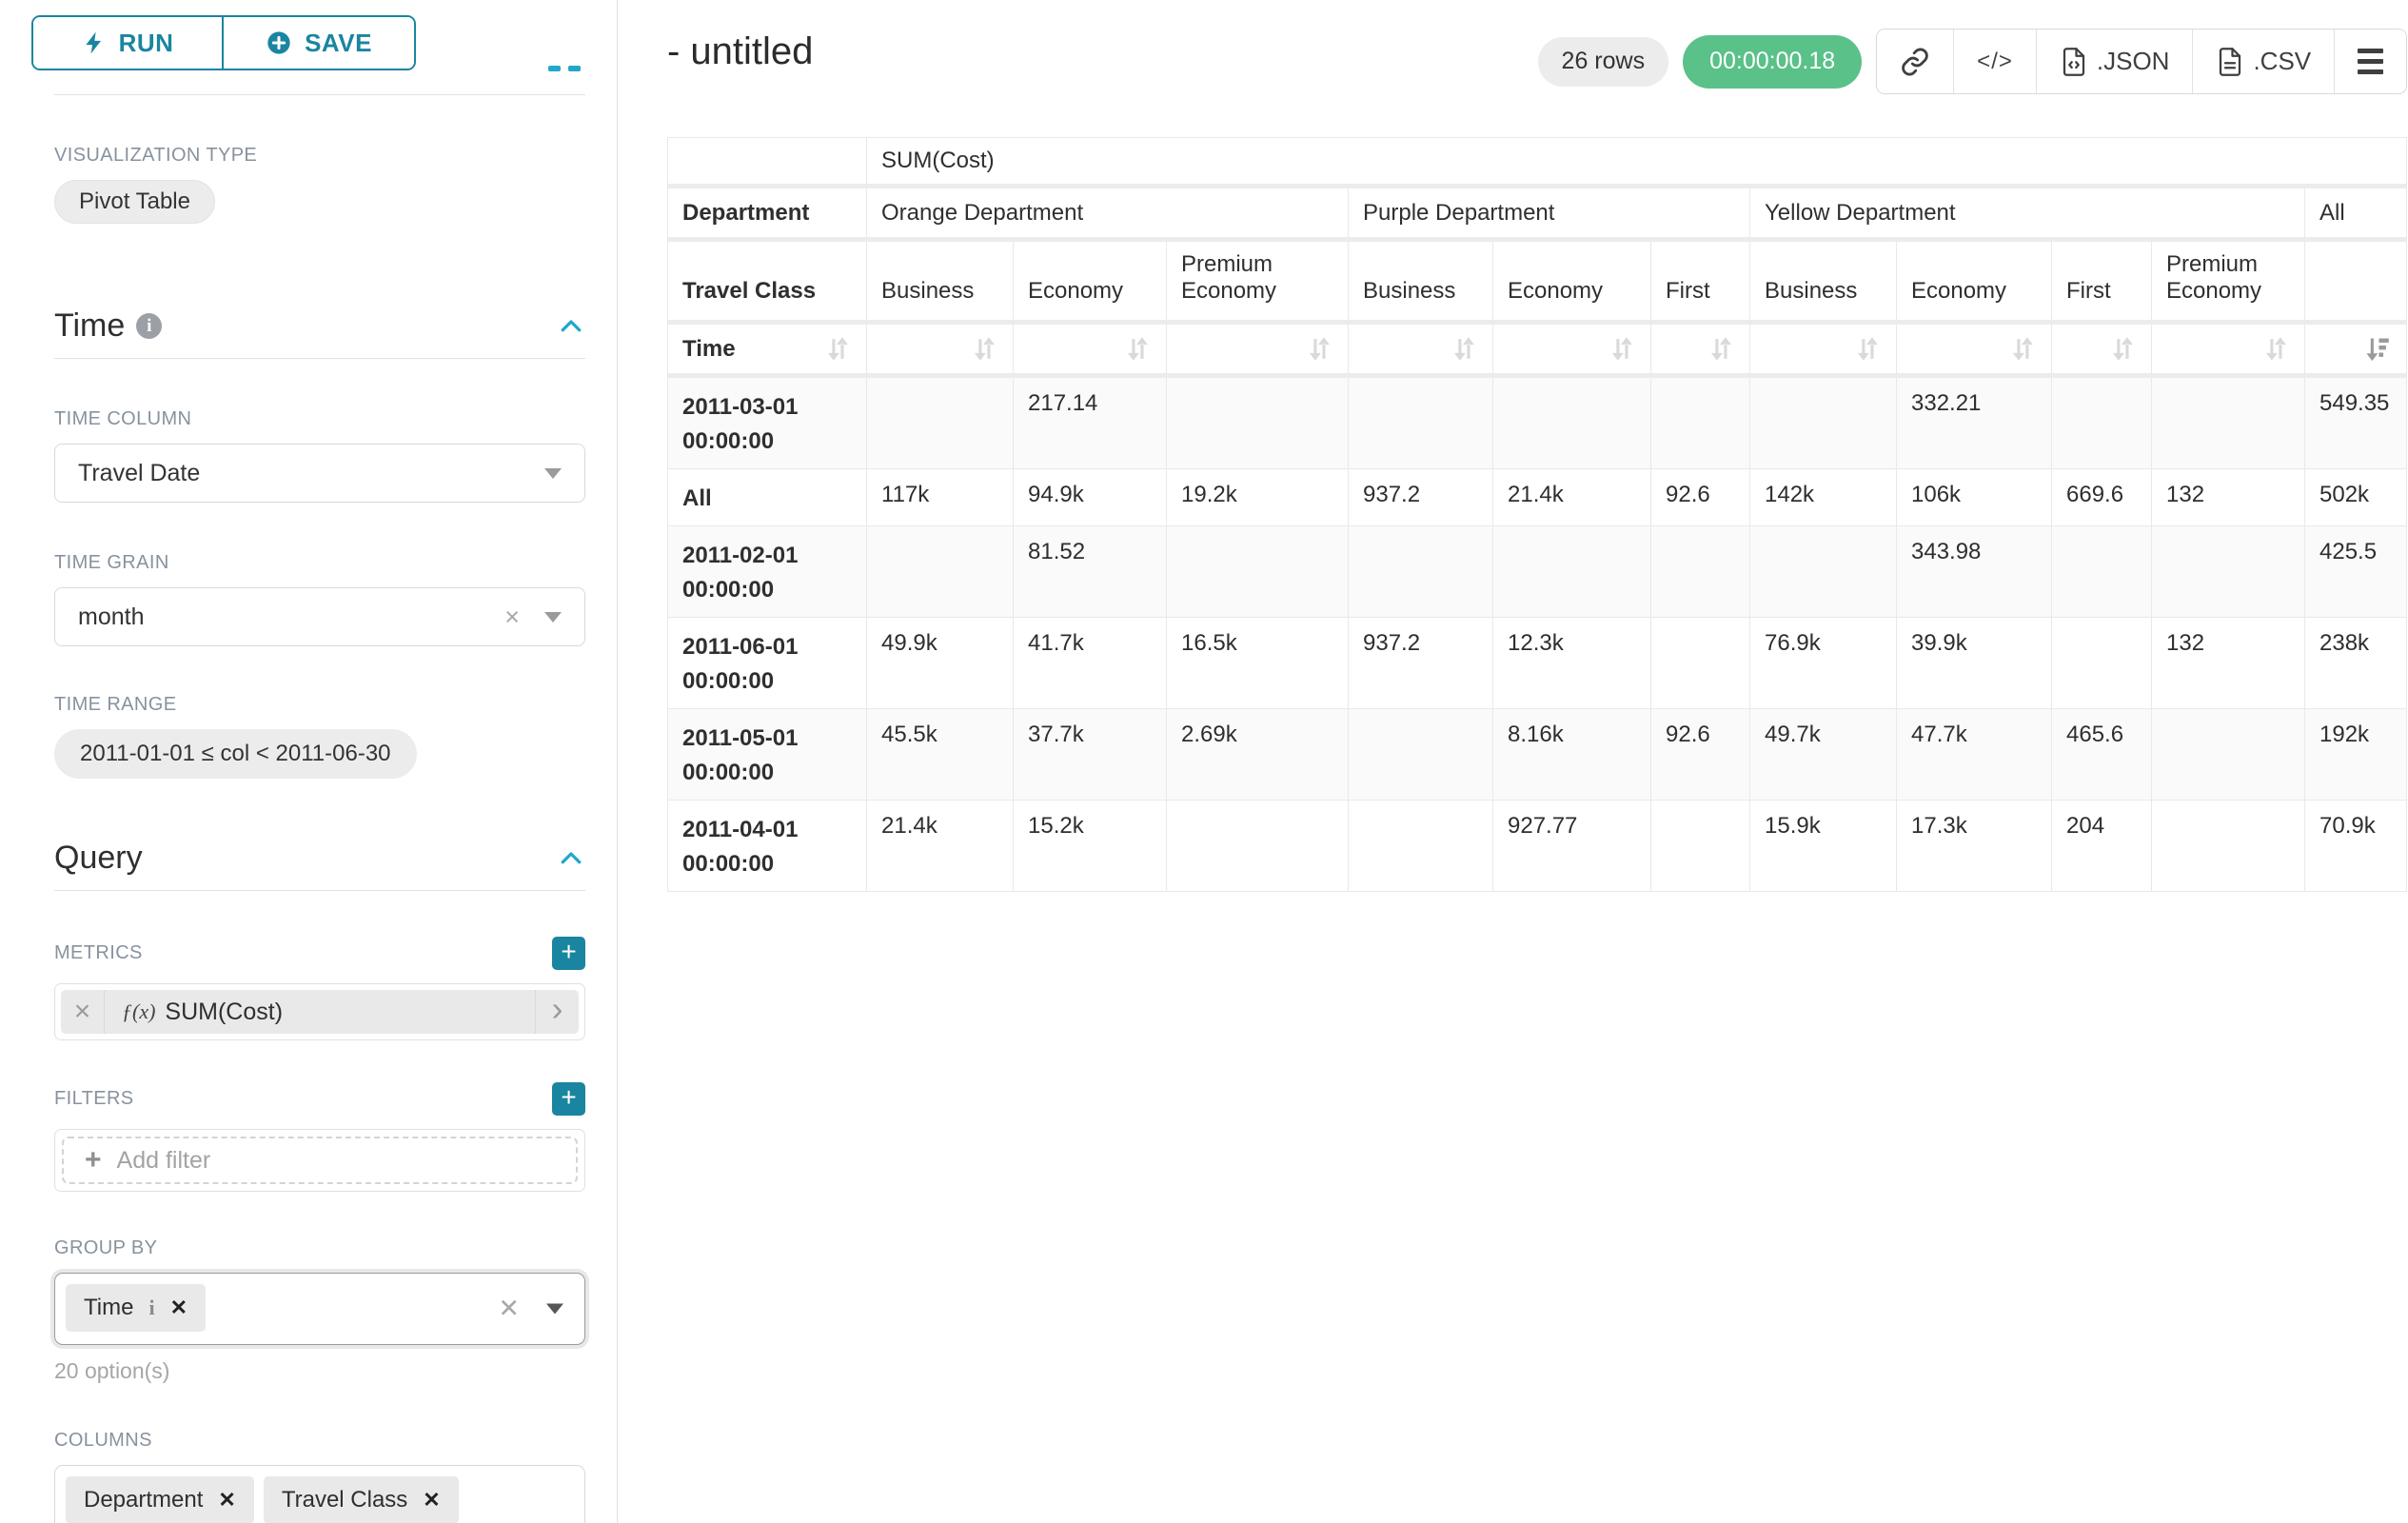 This screenshot has height=1523, width=2408. What do you see at coordinates (2356, 572) in the screenshot?
I see `pivot-value-cell: 425.5` at bounding box center [2356, 572].